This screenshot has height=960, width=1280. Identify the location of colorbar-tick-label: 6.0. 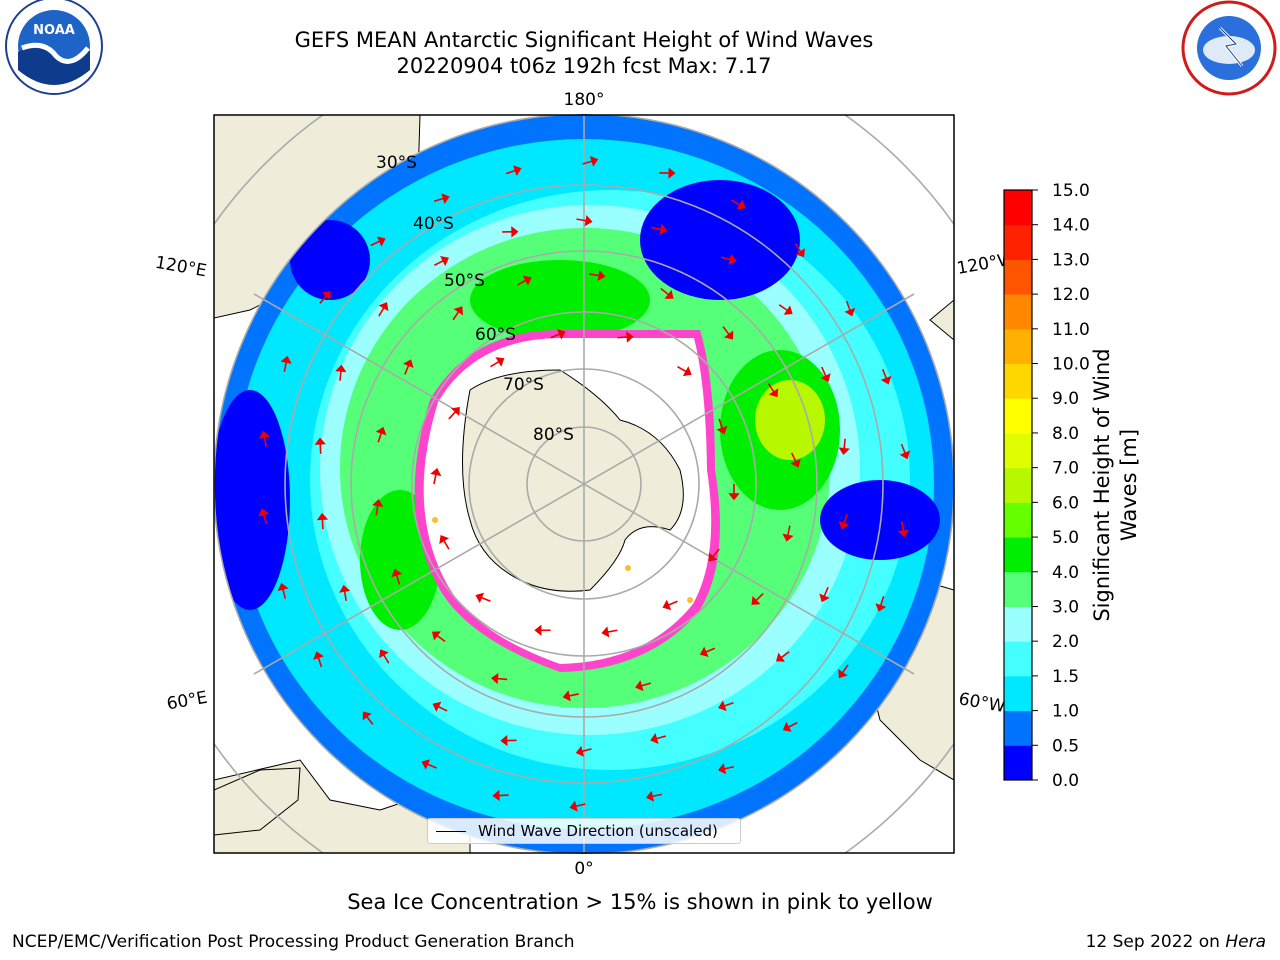
(1065, 503).